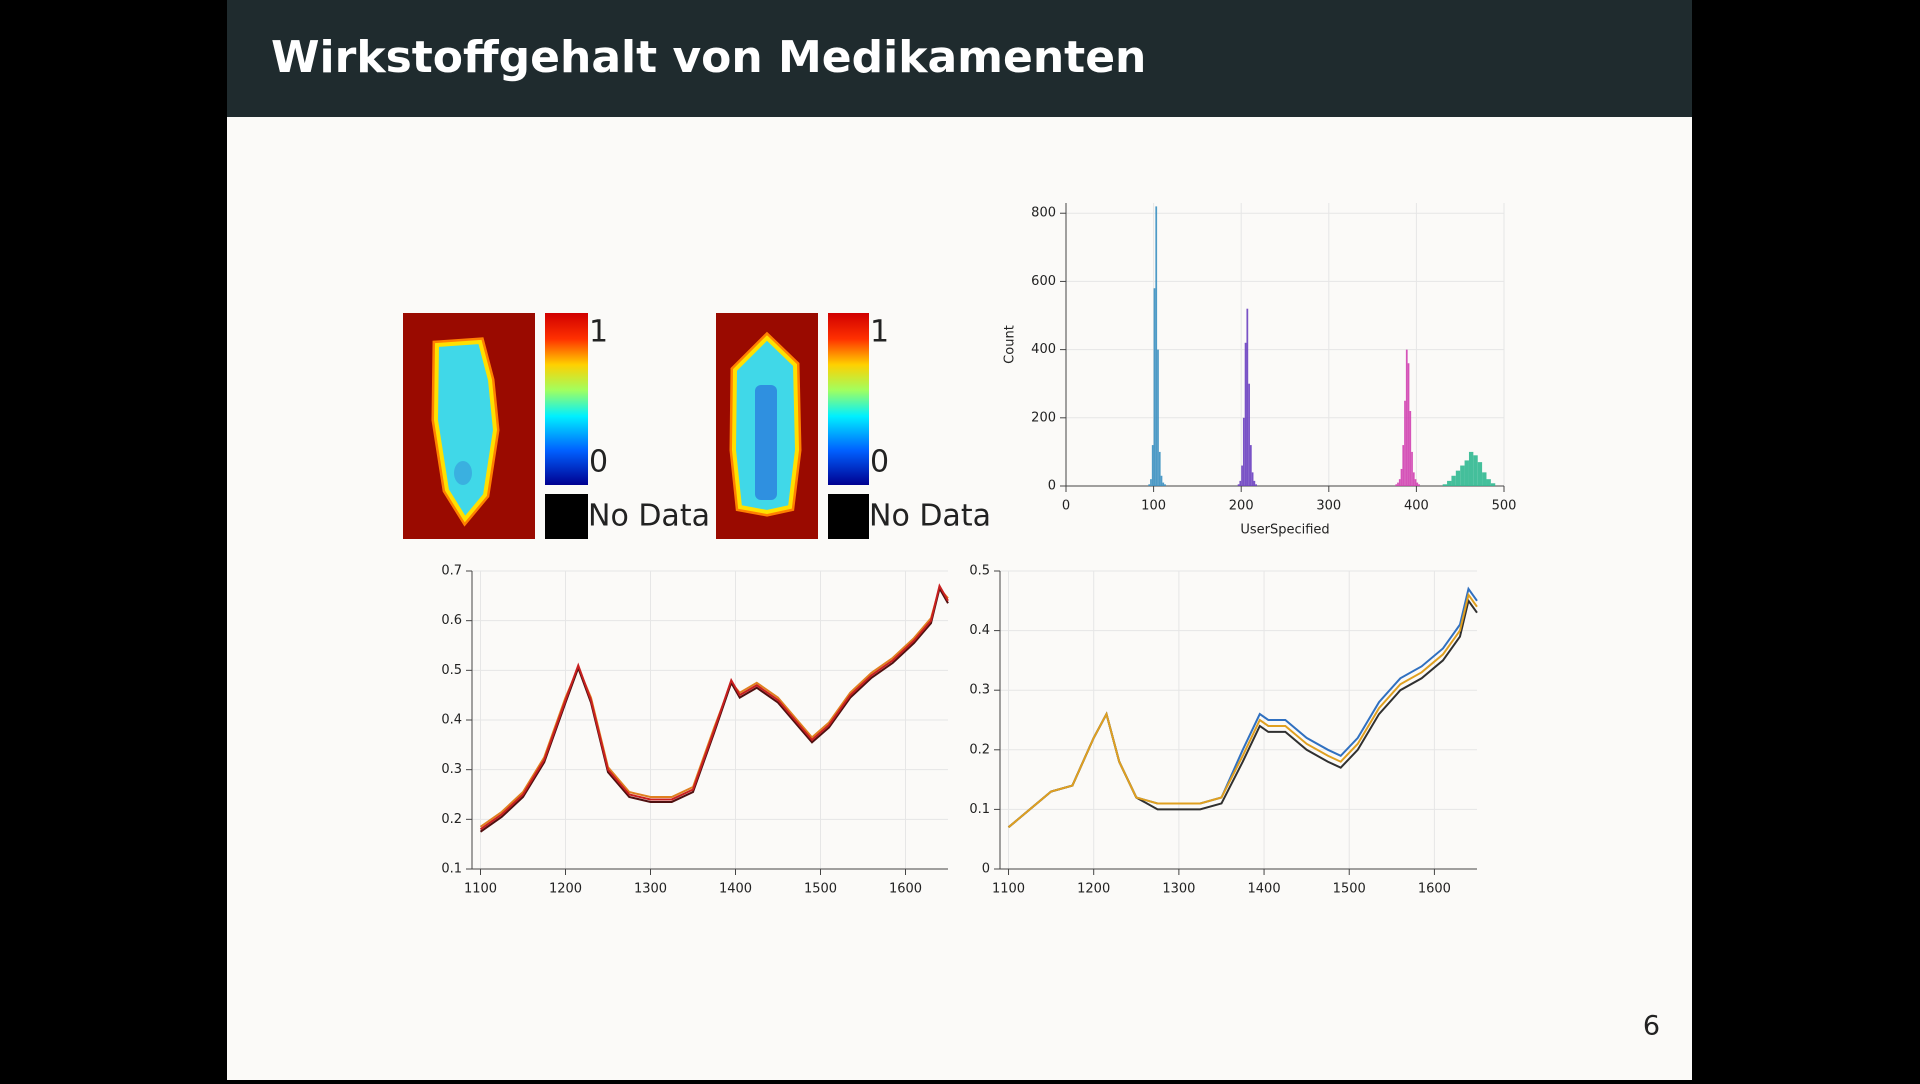 The width and height of the screenshot is (1920, 1084). Describe the element at coordinates (1416, 506) in the screenshot. I see `x-tick-label: 400` at that location.